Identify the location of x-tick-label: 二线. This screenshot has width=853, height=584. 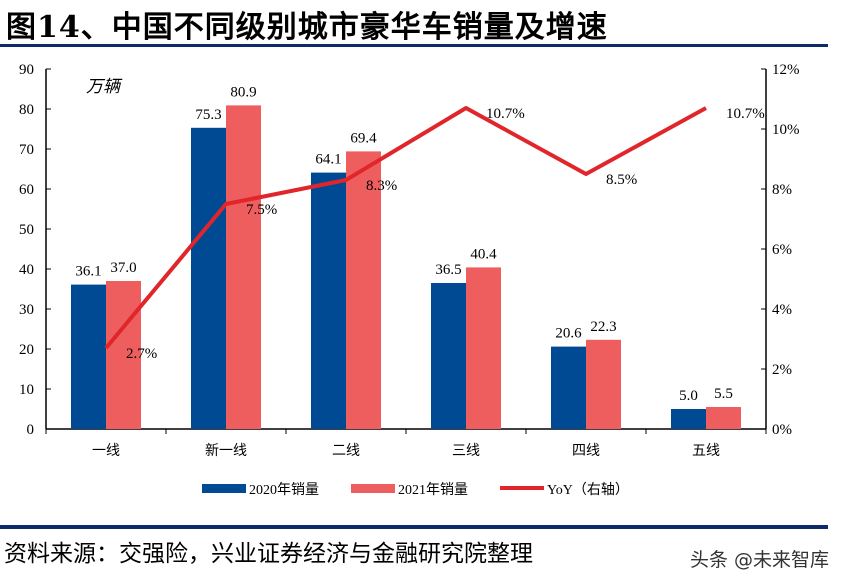
(346, 451).